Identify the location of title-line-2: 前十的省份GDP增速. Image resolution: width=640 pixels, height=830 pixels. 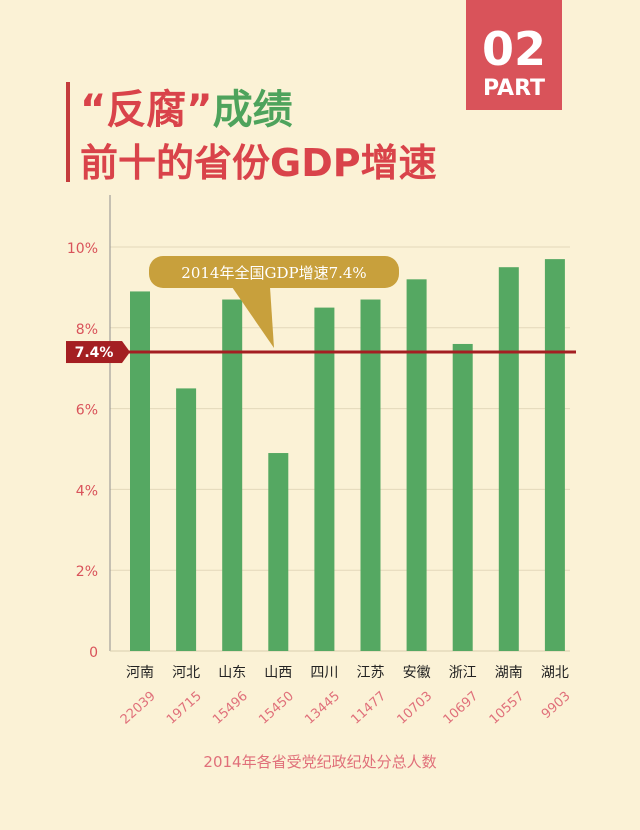
(258, 163).